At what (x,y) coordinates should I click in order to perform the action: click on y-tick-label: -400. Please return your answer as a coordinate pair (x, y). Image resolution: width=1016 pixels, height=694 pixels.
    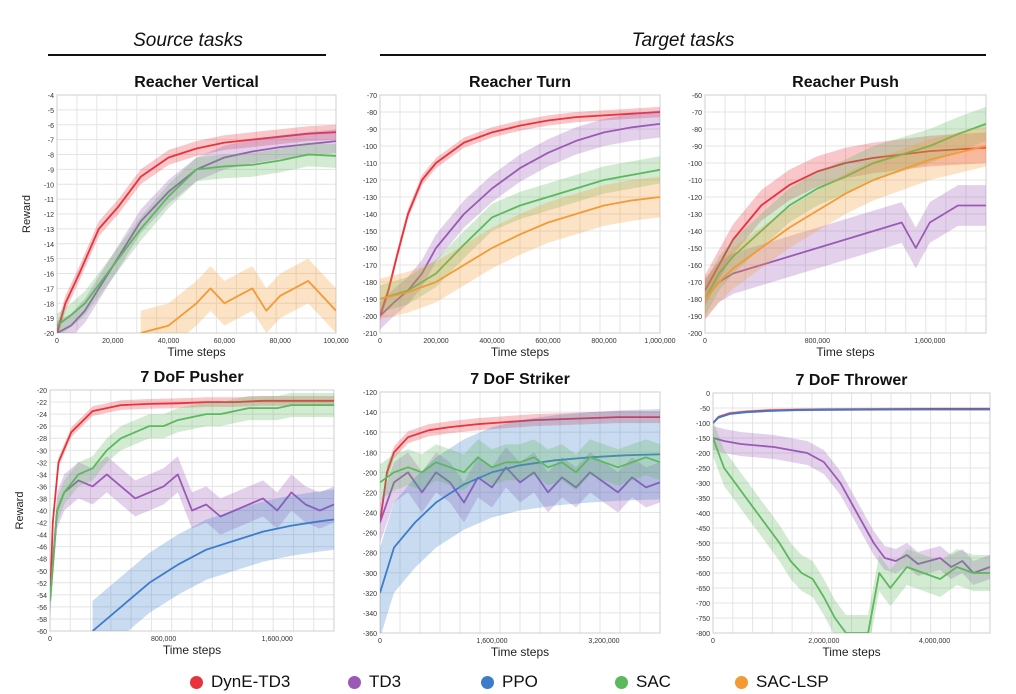
    Looking at the image, I should click on (703, 514).